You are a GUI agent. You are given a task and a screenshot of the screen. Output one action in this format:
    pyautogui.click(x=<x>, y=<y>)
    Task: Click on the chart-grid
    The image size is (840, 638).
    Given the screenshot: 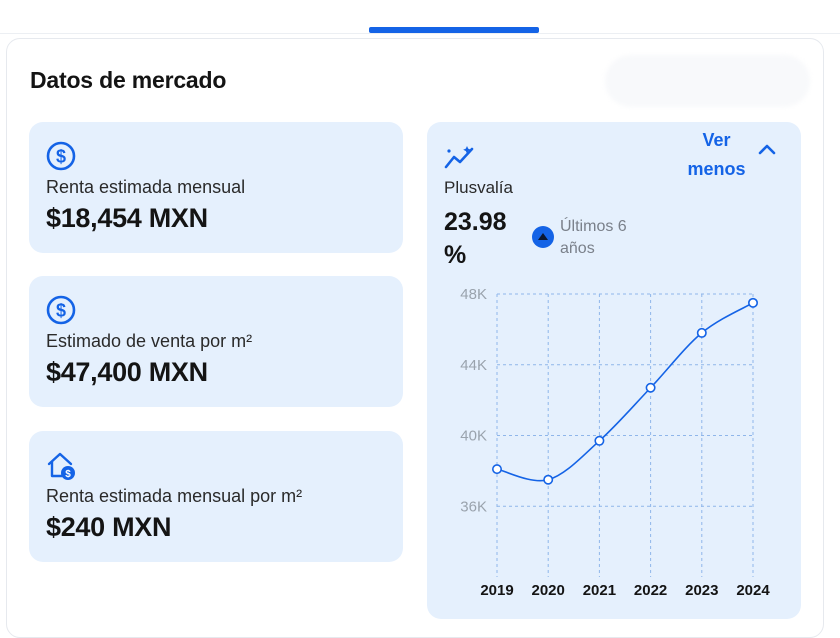 What is the action you would take?
    pyautogui.click(x=625, y=435)
    